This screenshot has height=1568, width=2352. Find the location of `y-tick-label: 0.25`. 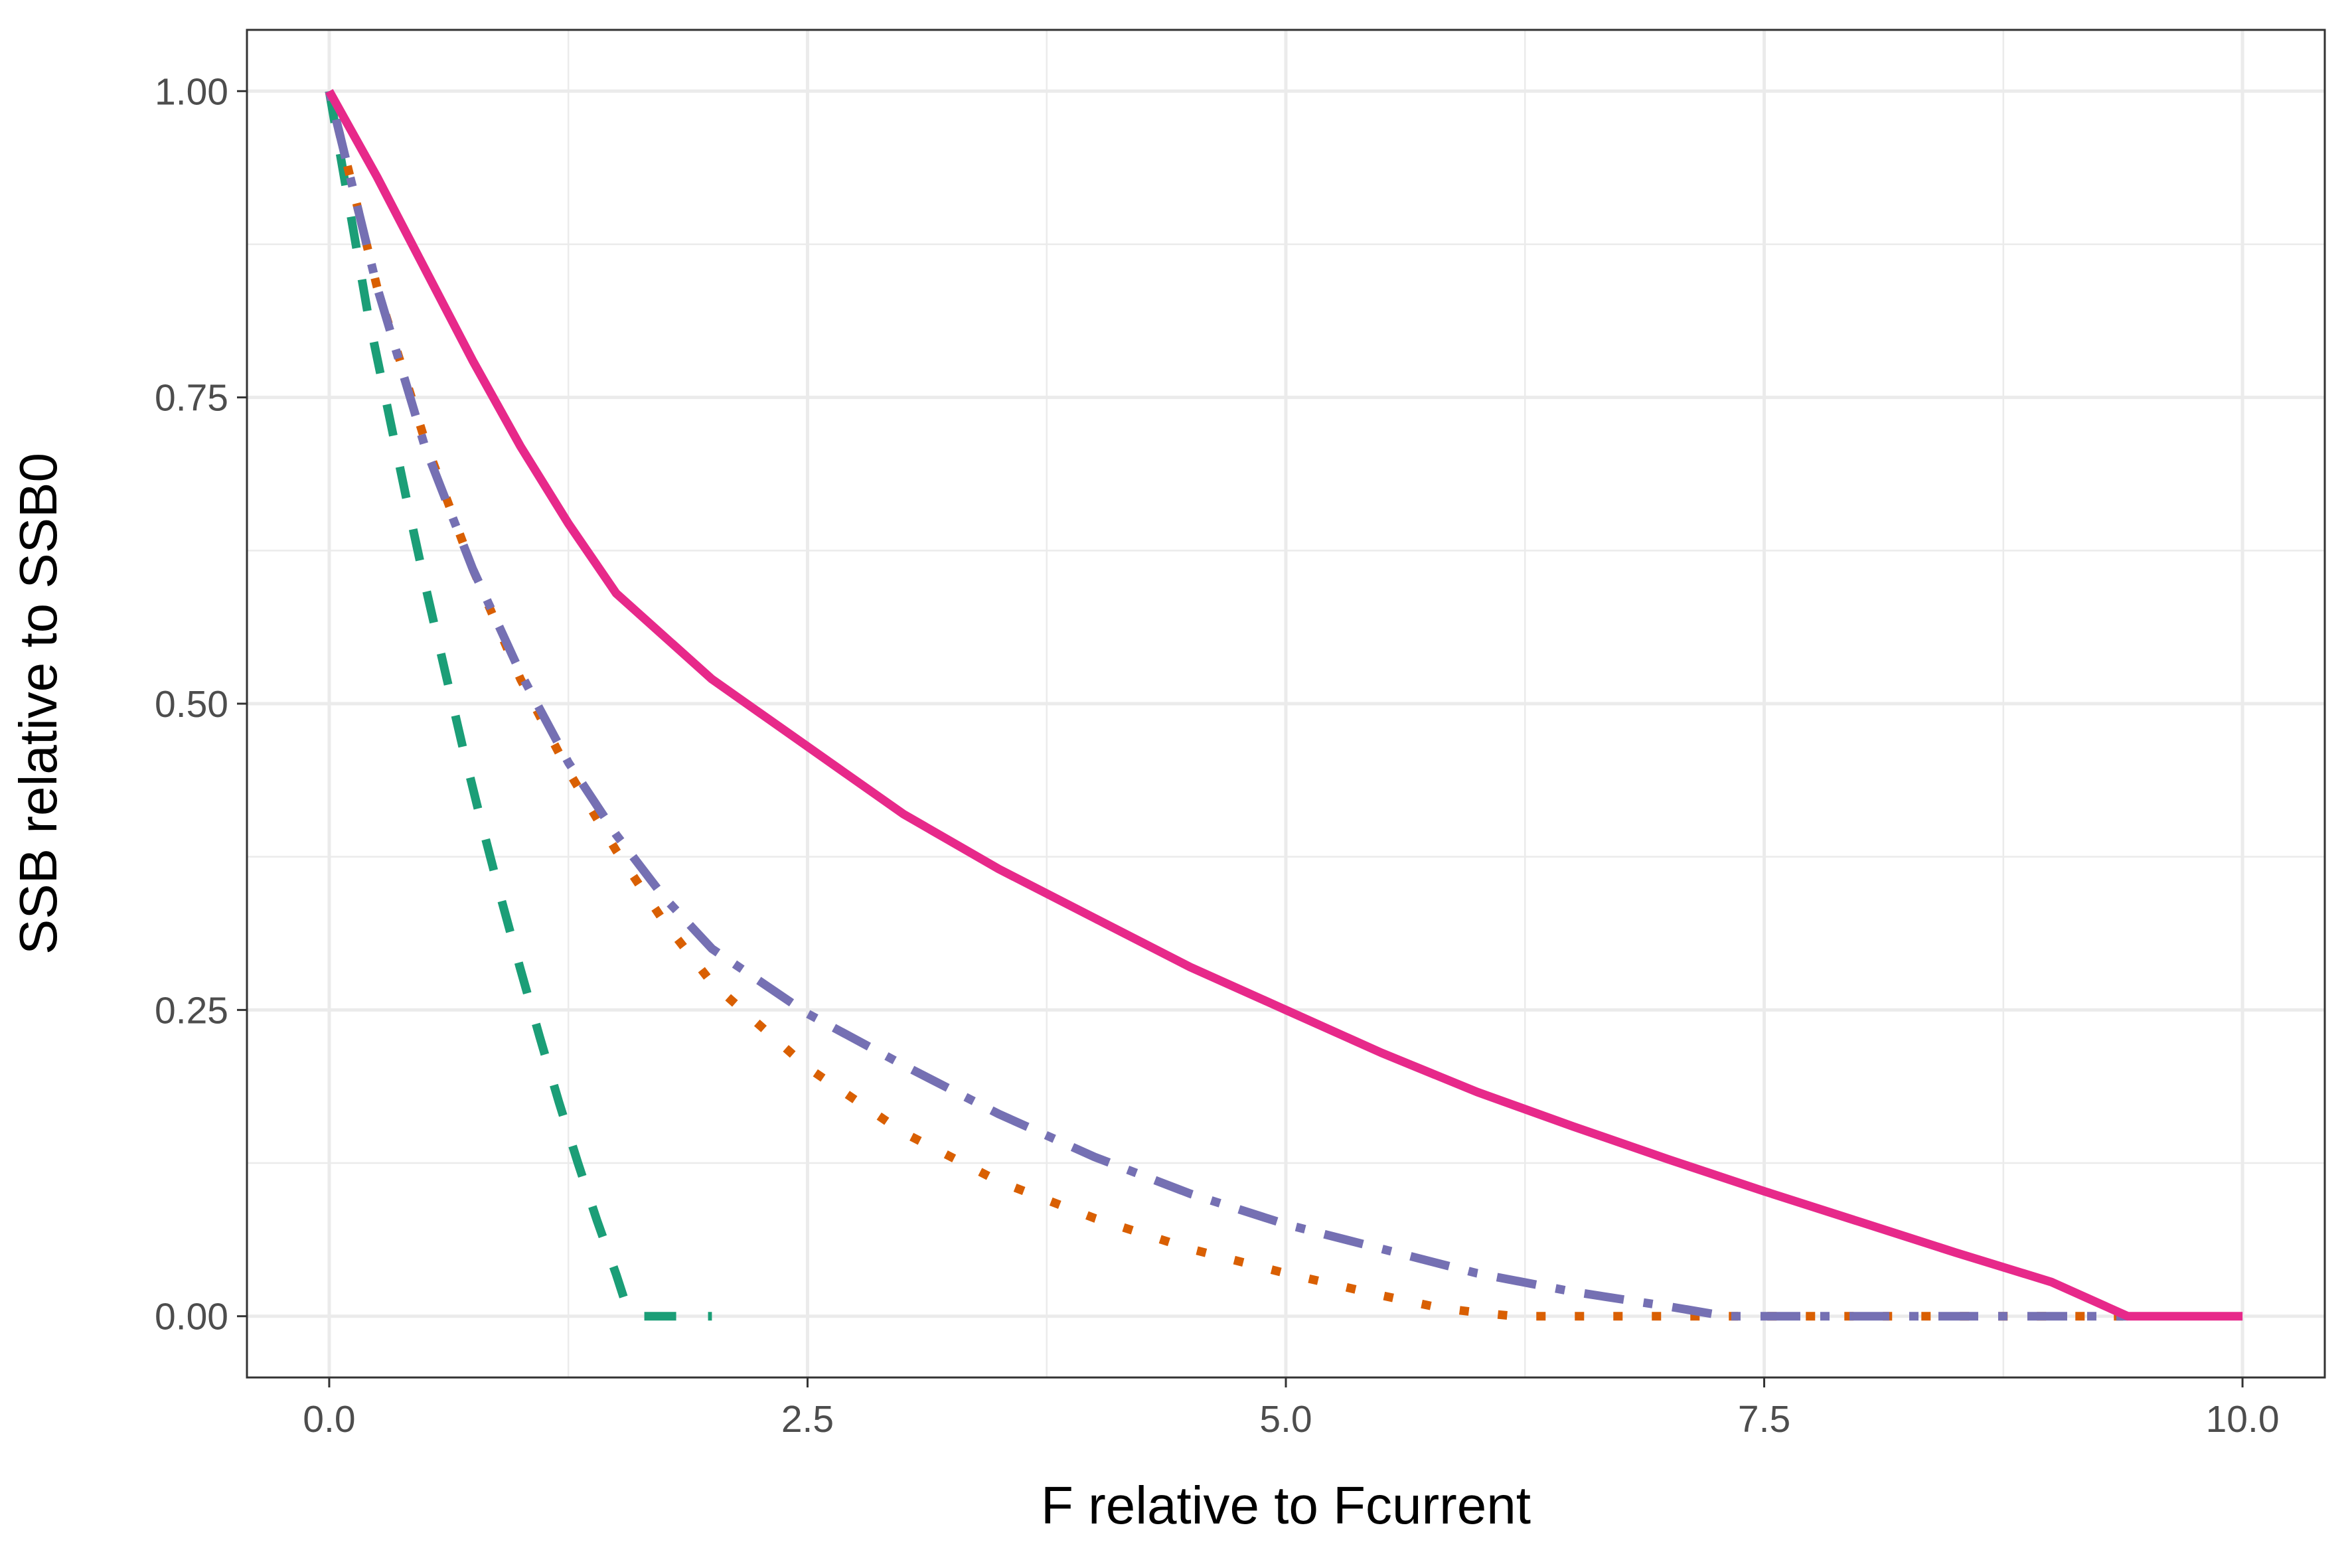

y-tick-label: 0.25 is located at coordinates (192, 1011).